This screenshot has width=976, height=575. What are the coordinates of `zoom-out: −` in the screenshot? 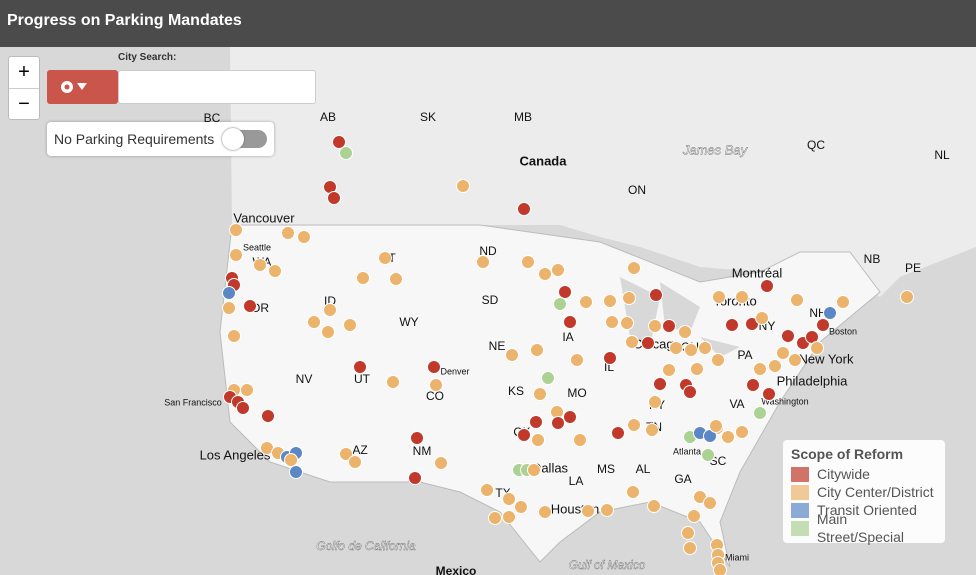 It's located at (24, 104).